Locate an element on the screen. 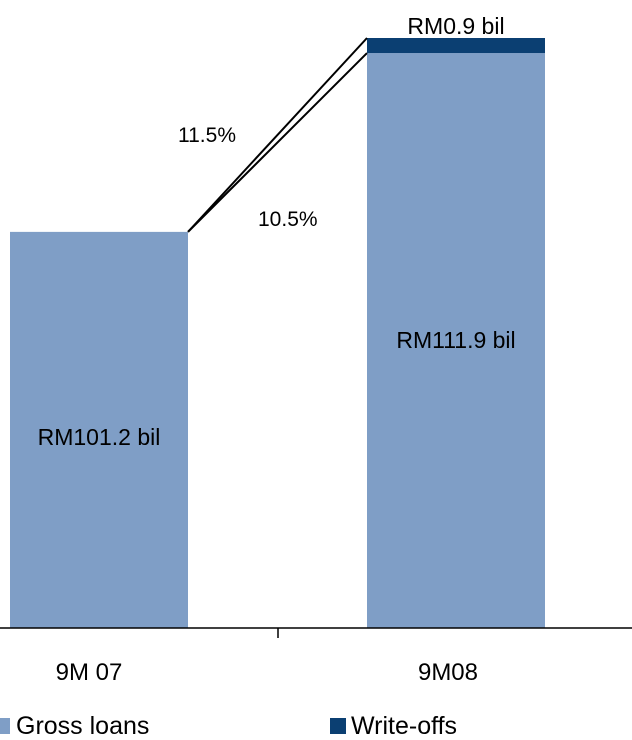 The width and height of the screenshot is (632, 740). data-label-gross-9m07: RM101.2 bil is located at coordinates (99, 437).